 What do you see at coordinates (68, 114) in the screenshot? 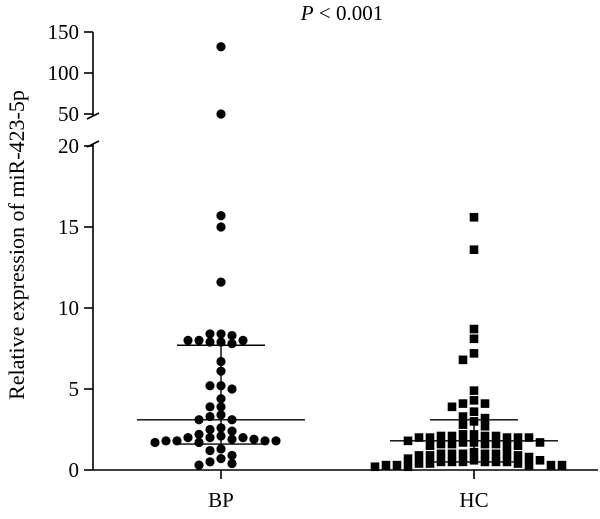
I see `y-tick-label: 50` at bounding box center [68, 114].